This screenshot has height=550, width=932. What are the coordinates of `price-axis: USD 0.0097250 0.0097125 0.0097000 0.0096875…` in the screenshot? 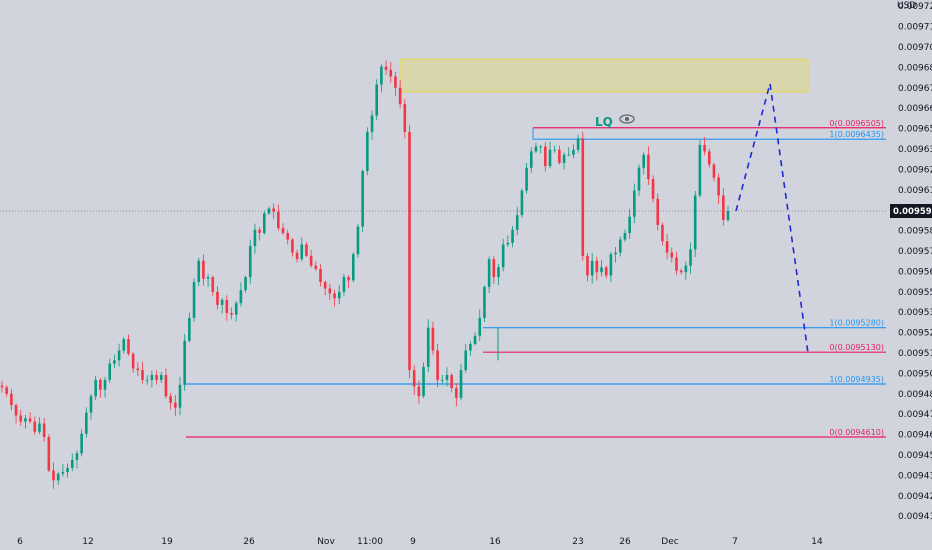 It's located at (914, 261).